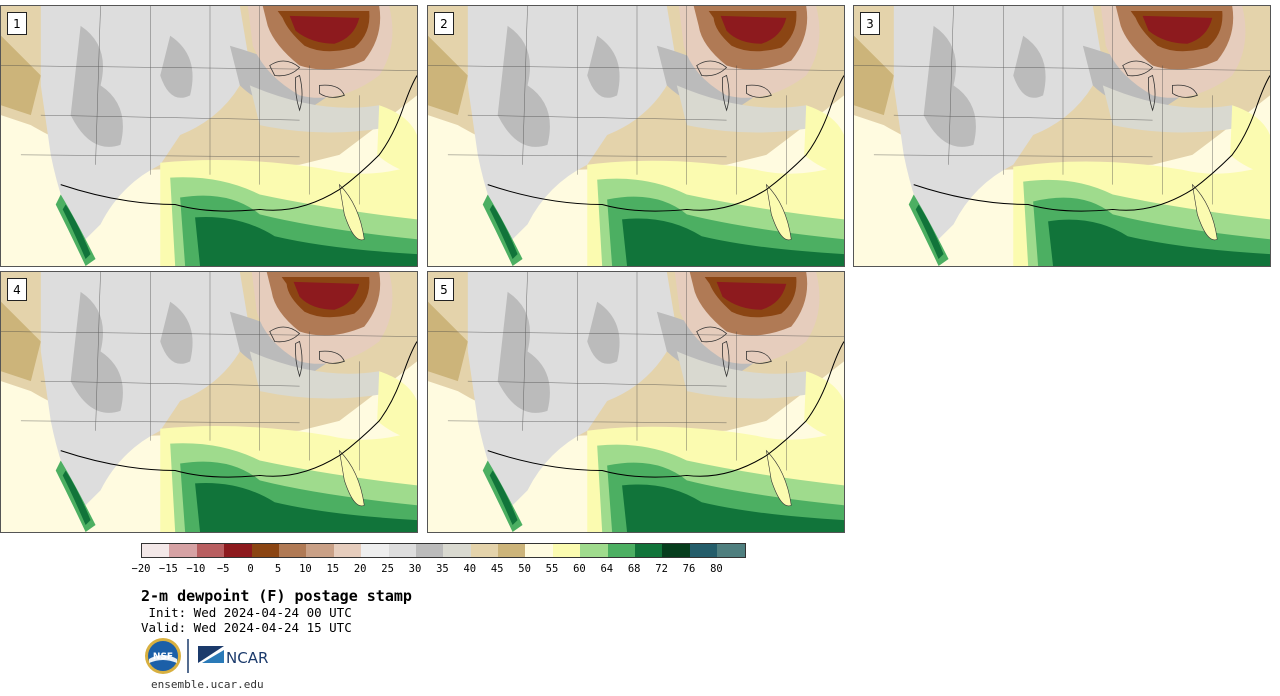 The image size is (1280, 696). I want to click on colorbar-tick-label: 20, so click(360, 569).